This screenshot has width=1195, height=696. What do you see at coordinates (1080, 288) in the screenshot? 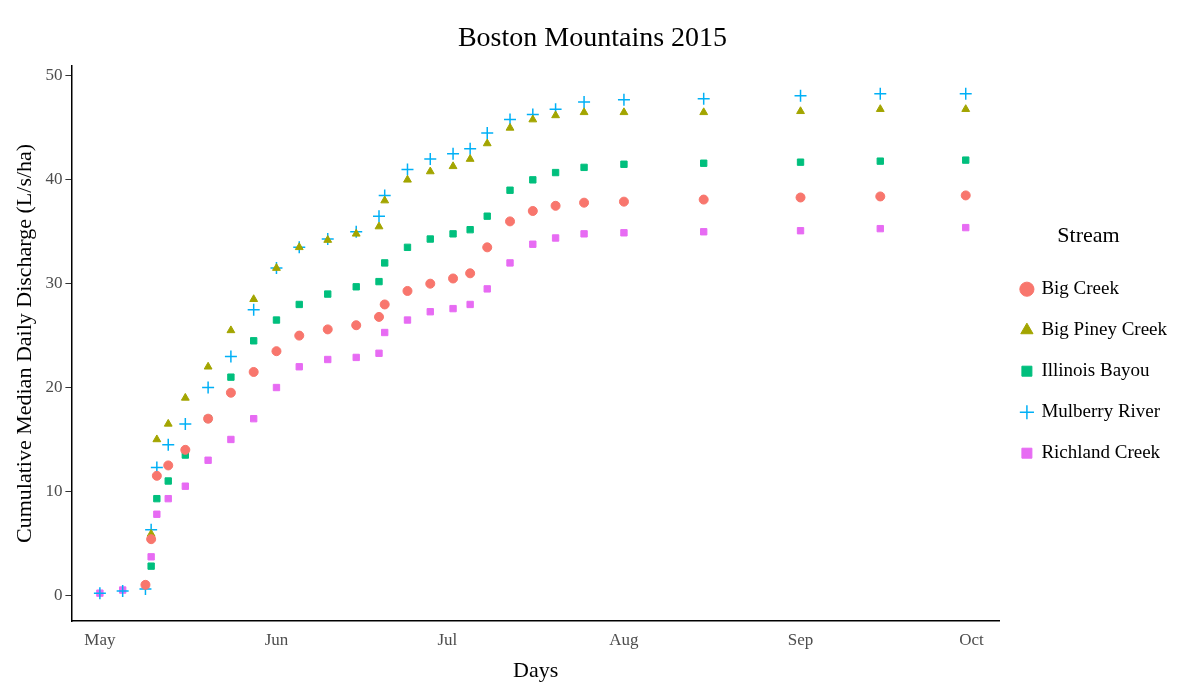
I see `legend-label: Big Creek` at bounding box center [1080, 288].